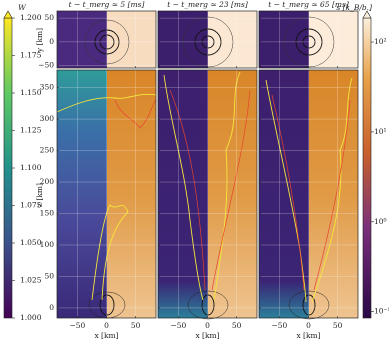 This screenshot has height=341, width=389. Describe the element at coordinates (47, 244) in the screenshot. I see `z-tick-label: 100` at that location.